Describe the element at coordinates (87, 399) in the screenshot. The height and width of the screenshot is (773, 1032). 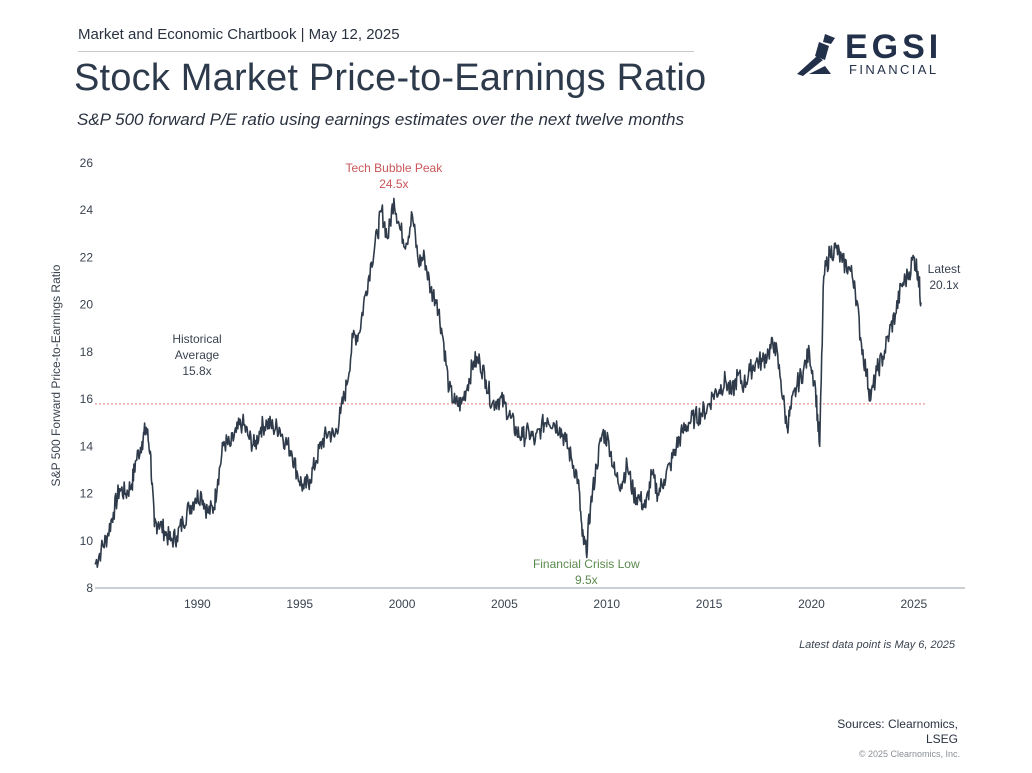
I see `y-tick-label: 16` at that location.